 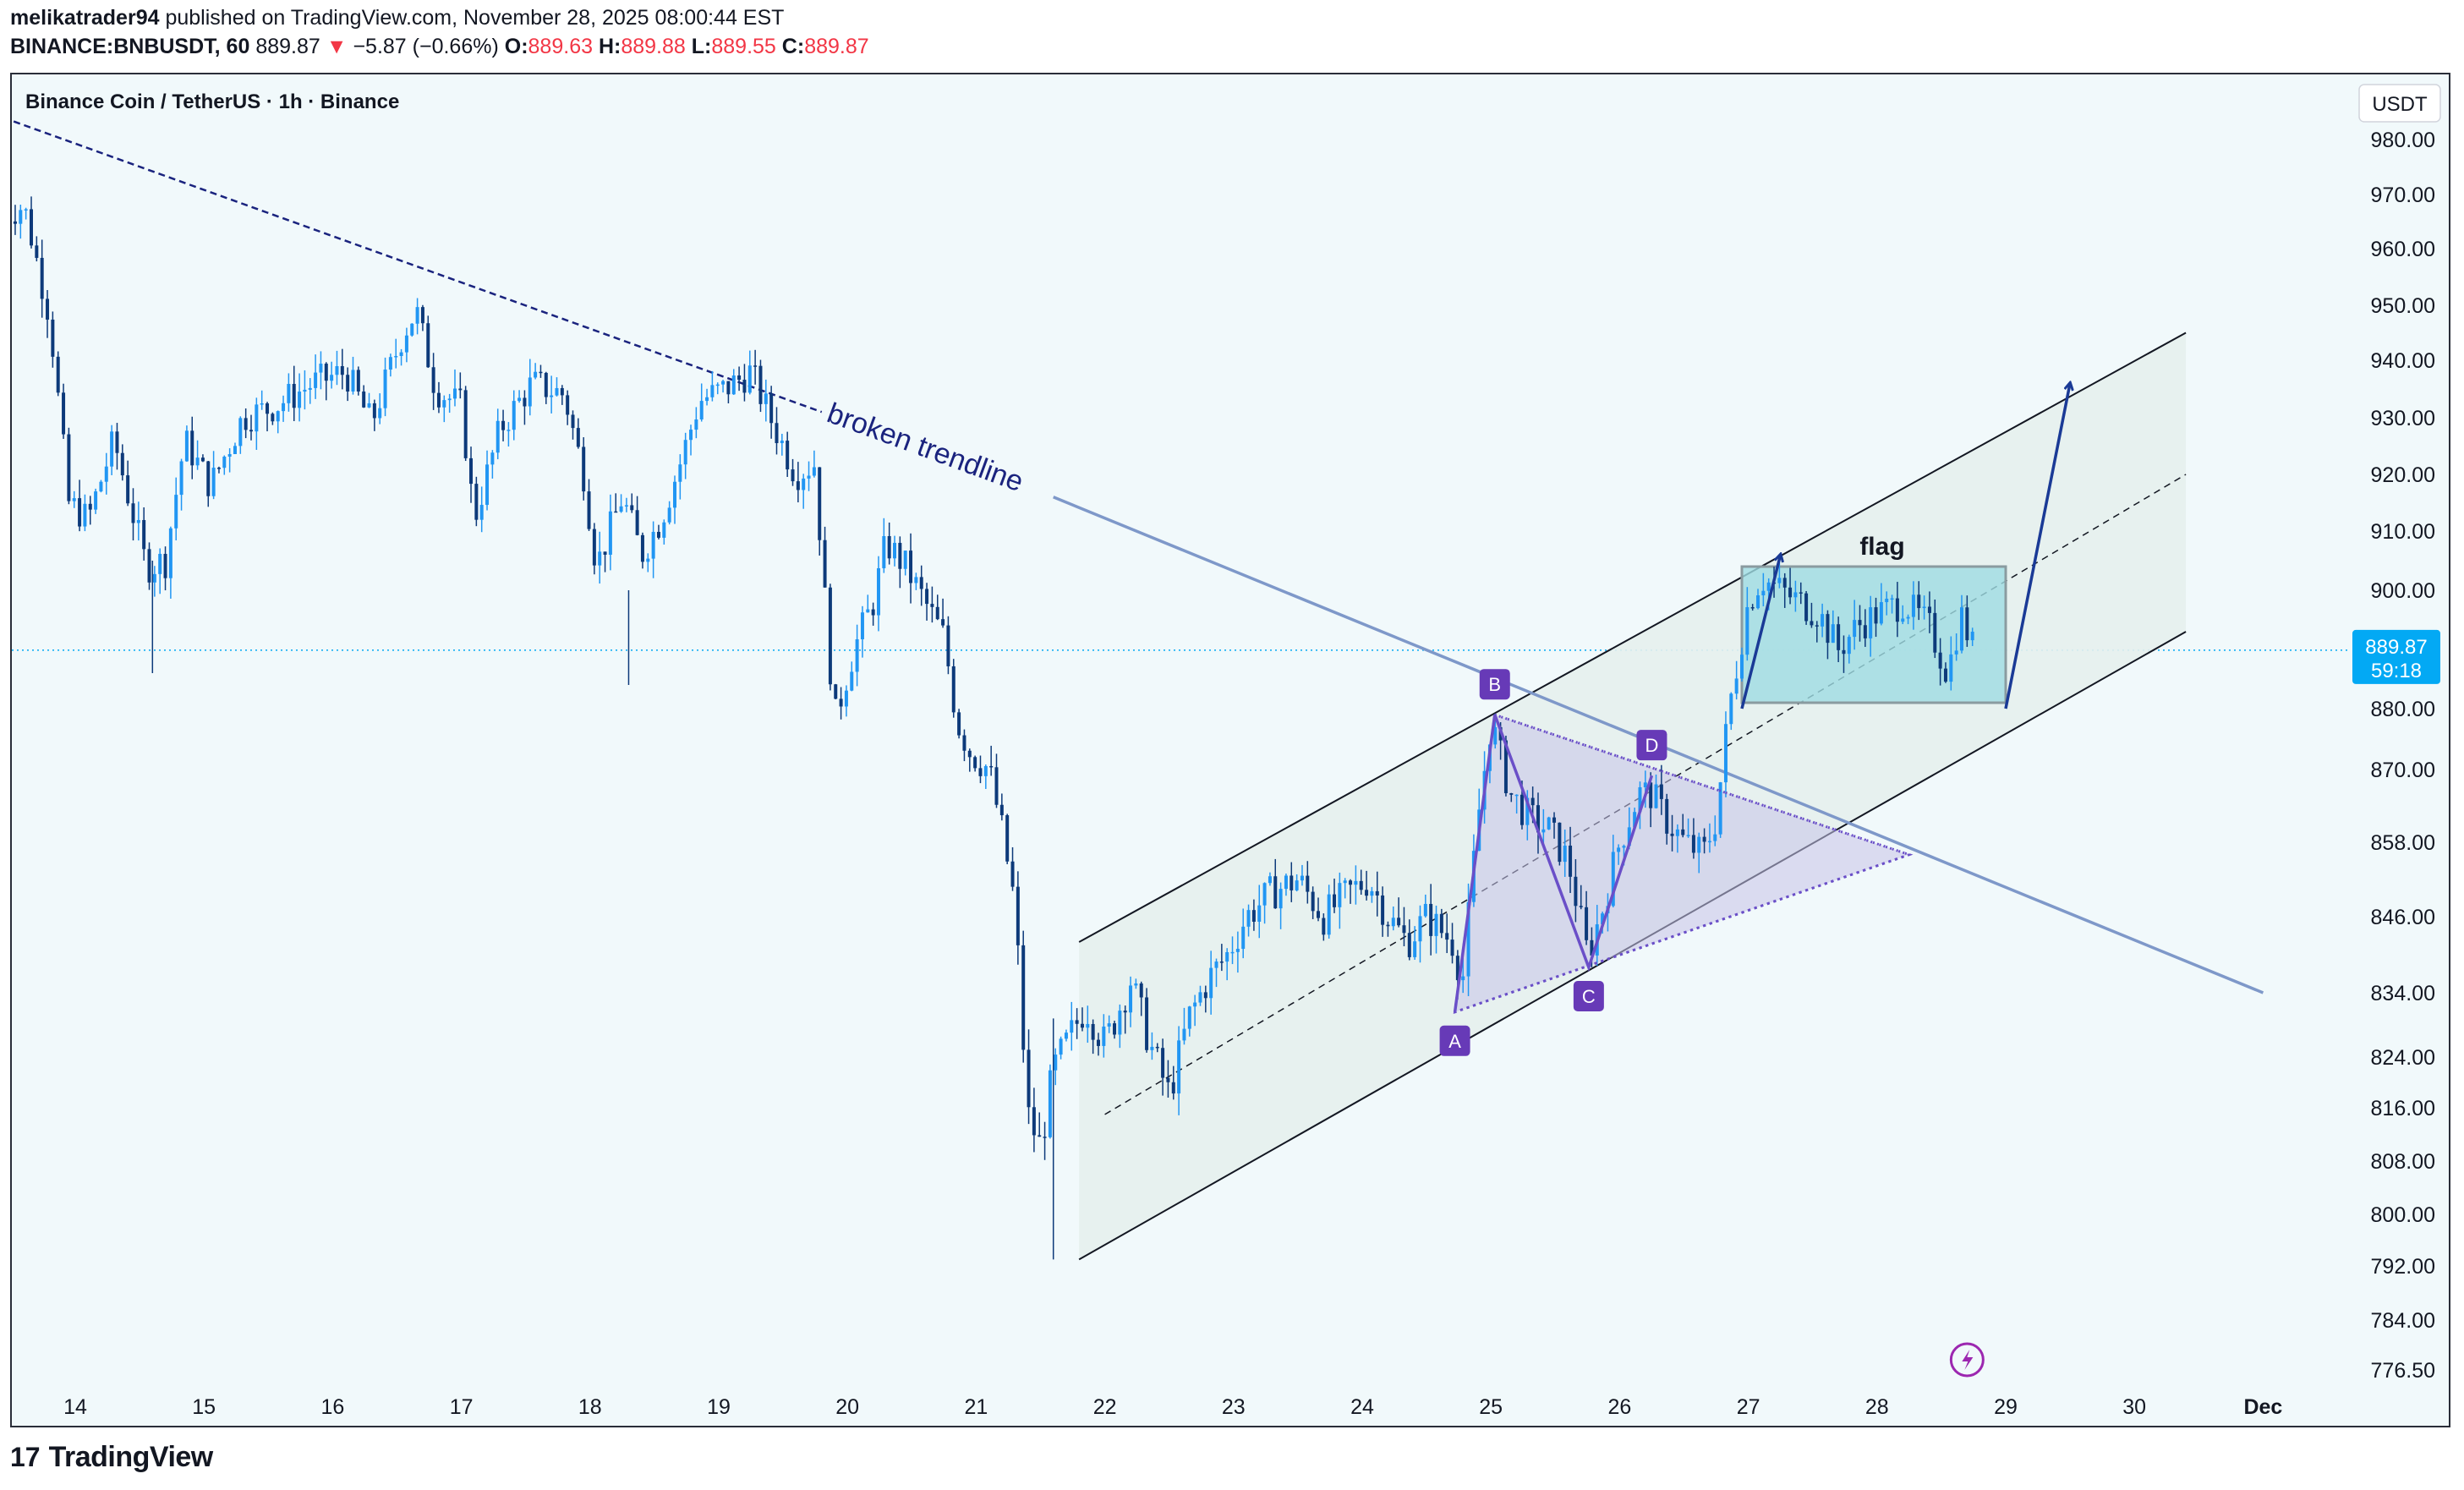 What do you see at coordinates (793, 46) in the screenshot?
I see `close-label: C:` at bounding box center [793, 46].